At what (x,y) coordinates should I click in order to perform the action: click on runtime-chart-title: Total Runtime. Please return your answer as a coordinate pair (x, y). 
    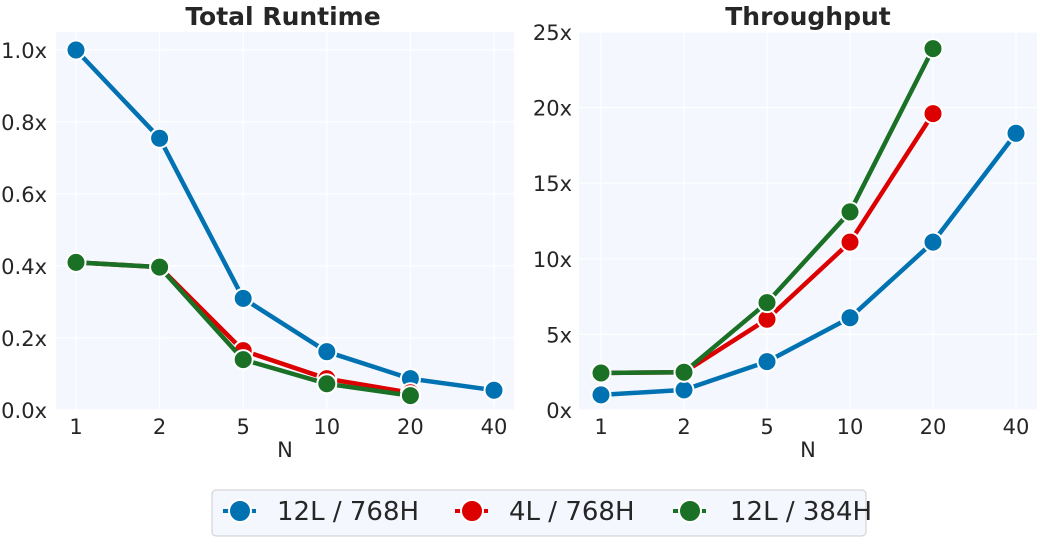
    Looking at the image, I should click on (282, 16).